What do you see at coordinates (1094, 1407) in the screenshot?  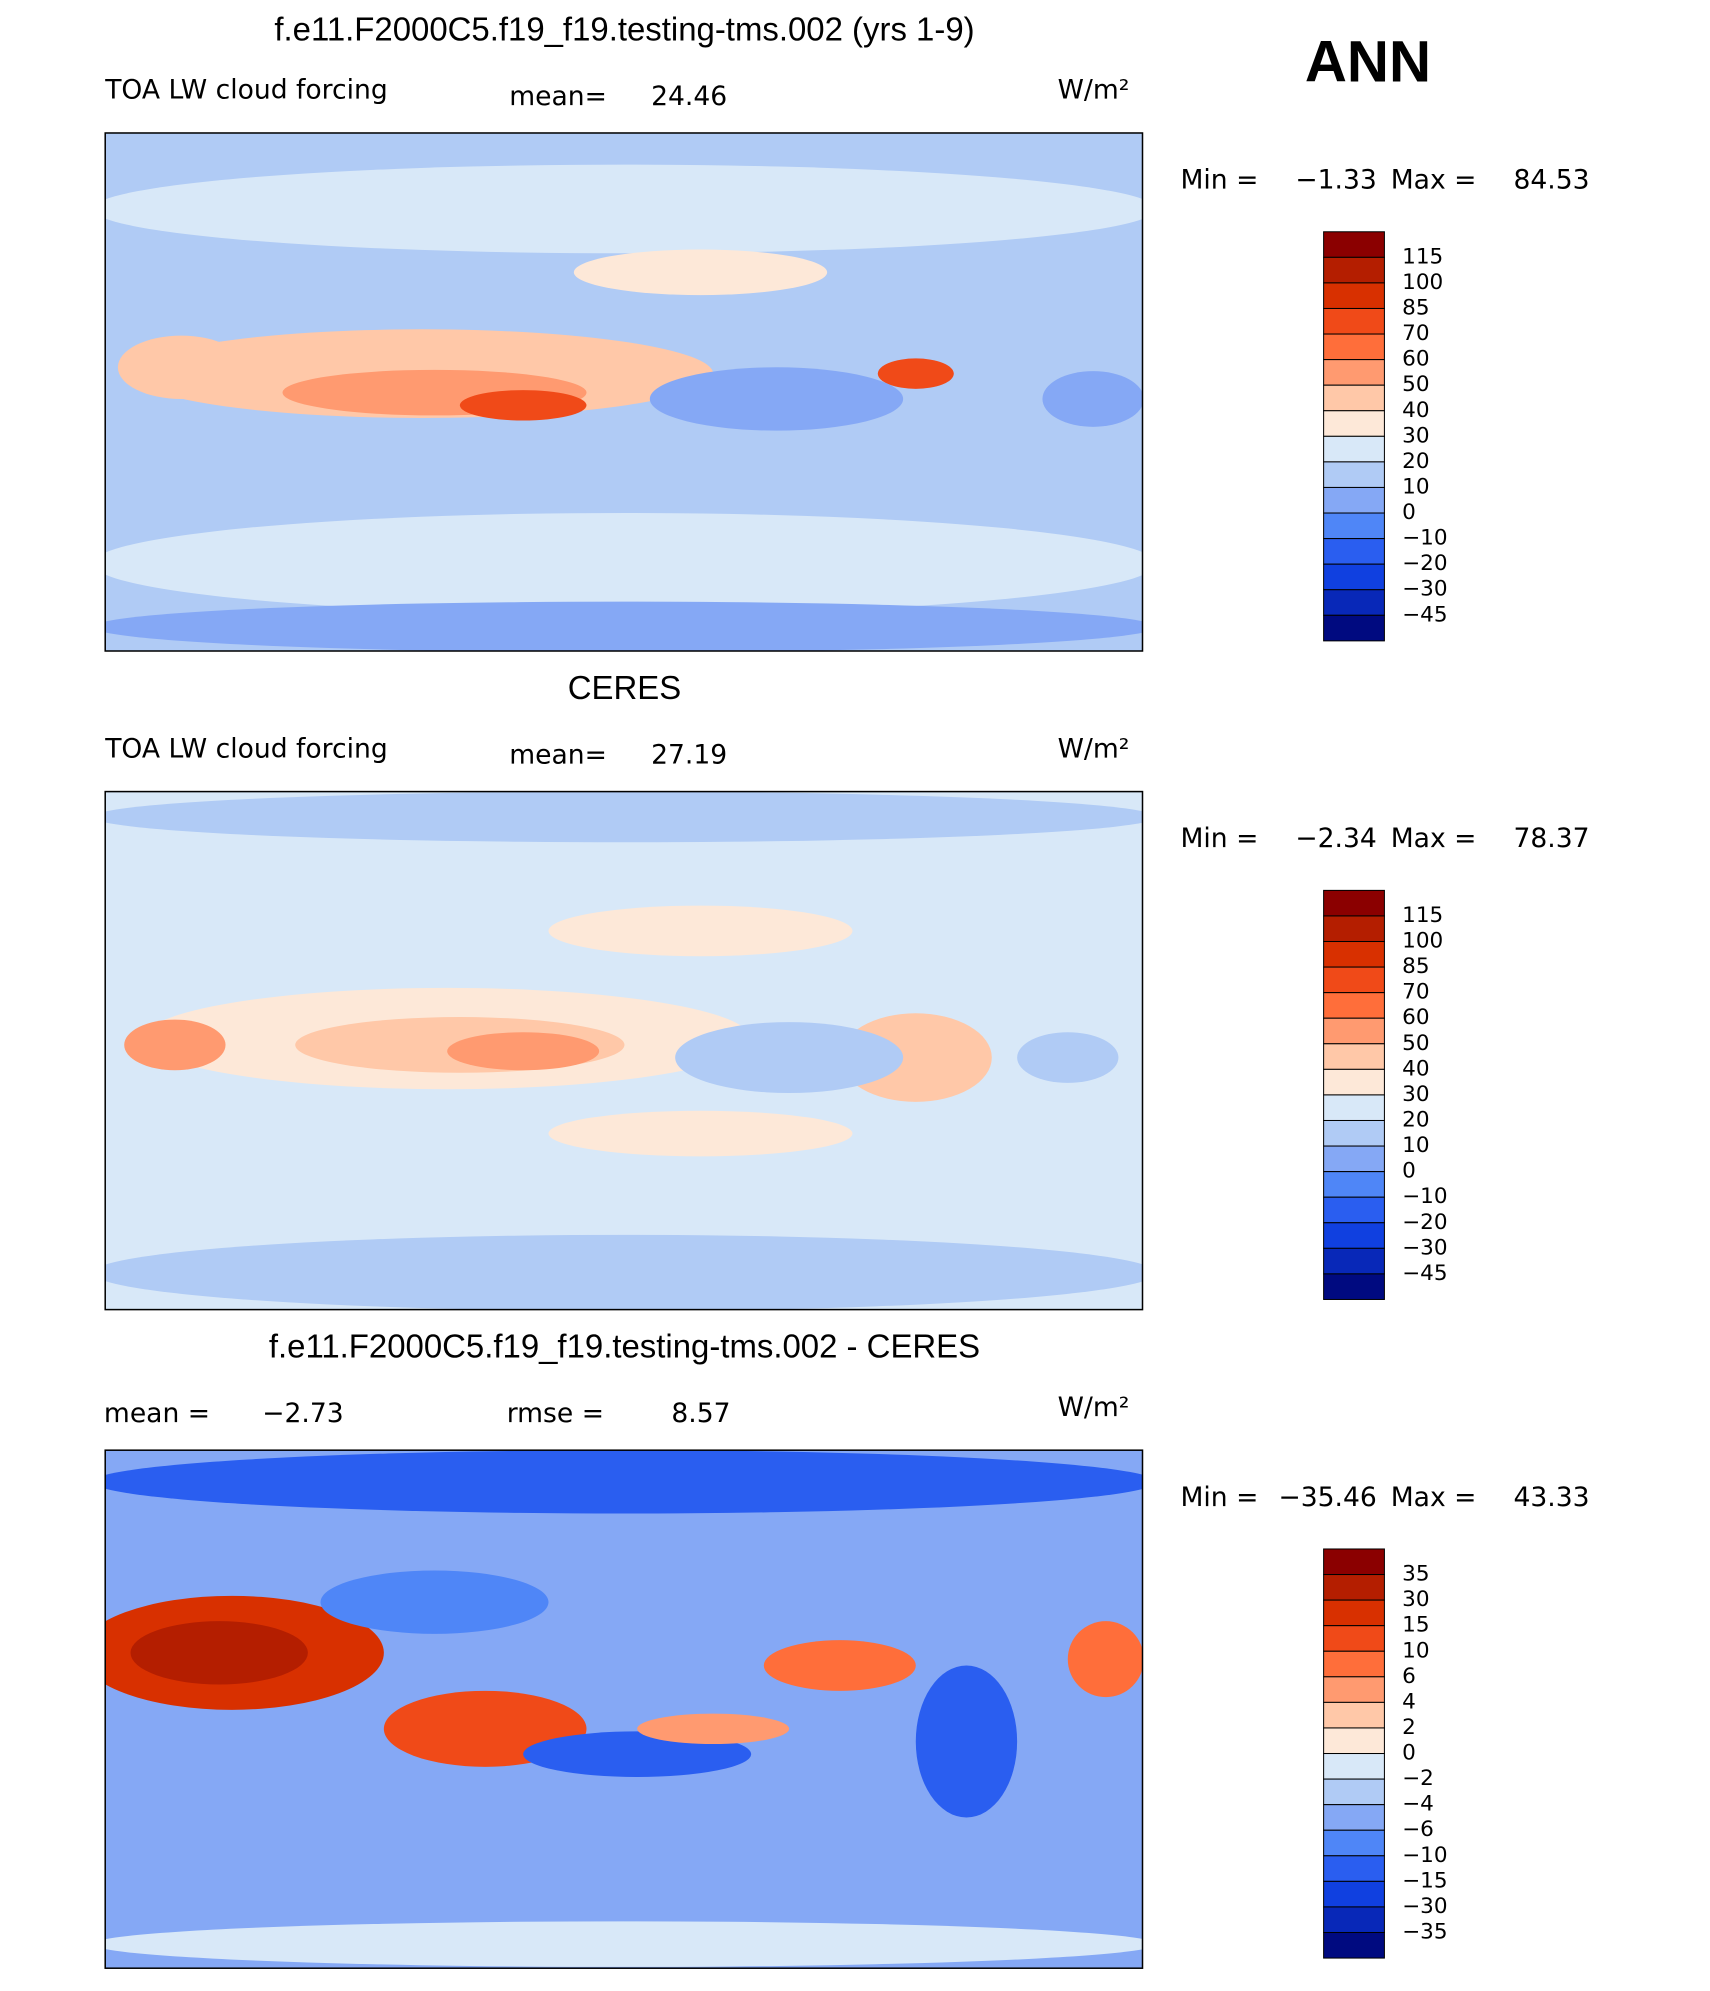 I see `units: W/m²` at bounding box center [1094, 1407].